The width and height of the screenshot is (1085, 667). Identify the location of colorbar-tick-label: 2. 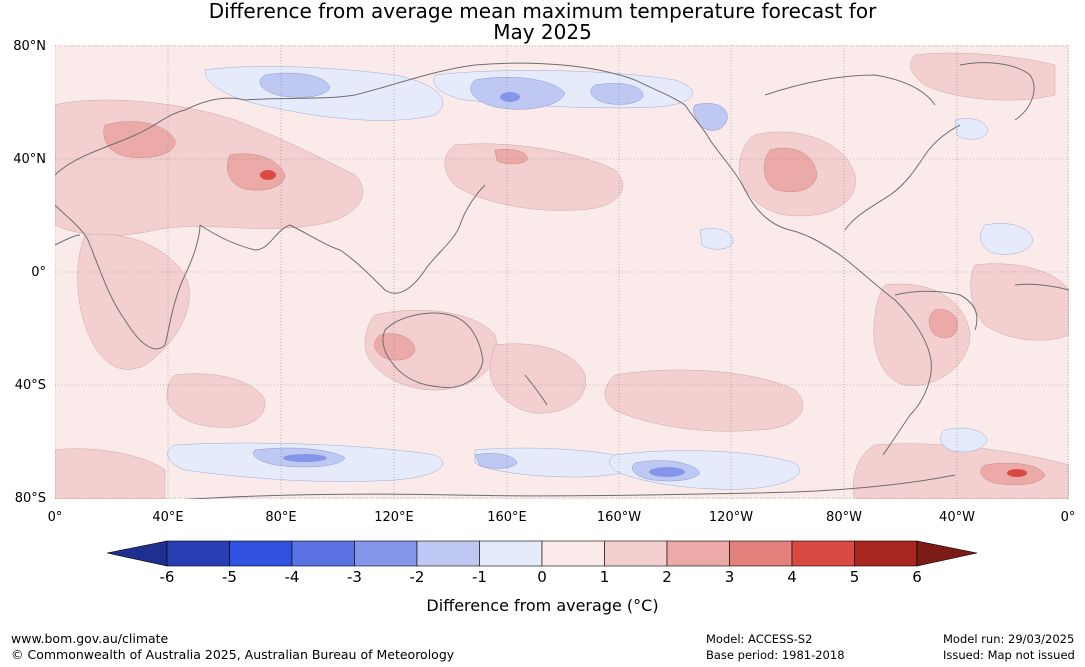
(667, 577).